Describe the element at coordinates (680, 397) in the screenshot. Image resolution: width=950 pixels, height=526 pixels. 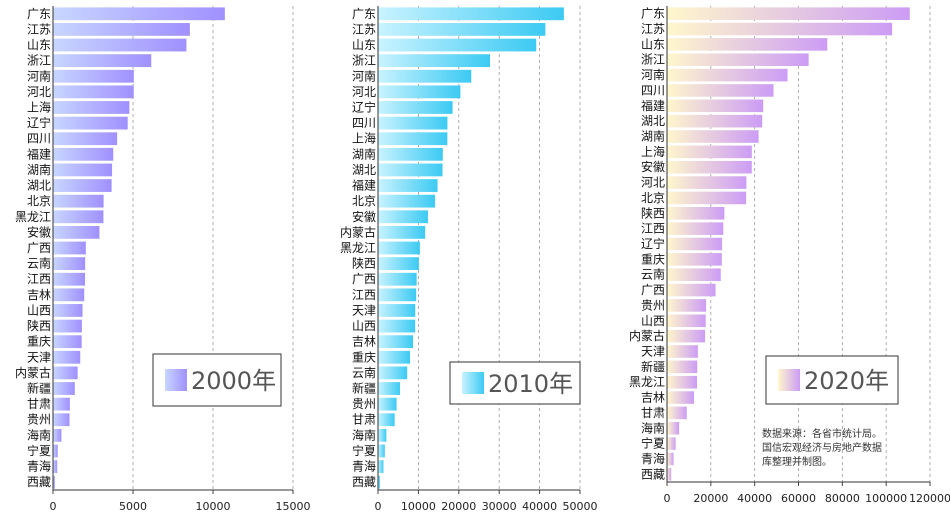
I see `bar: 吉林: 12311` at that location.